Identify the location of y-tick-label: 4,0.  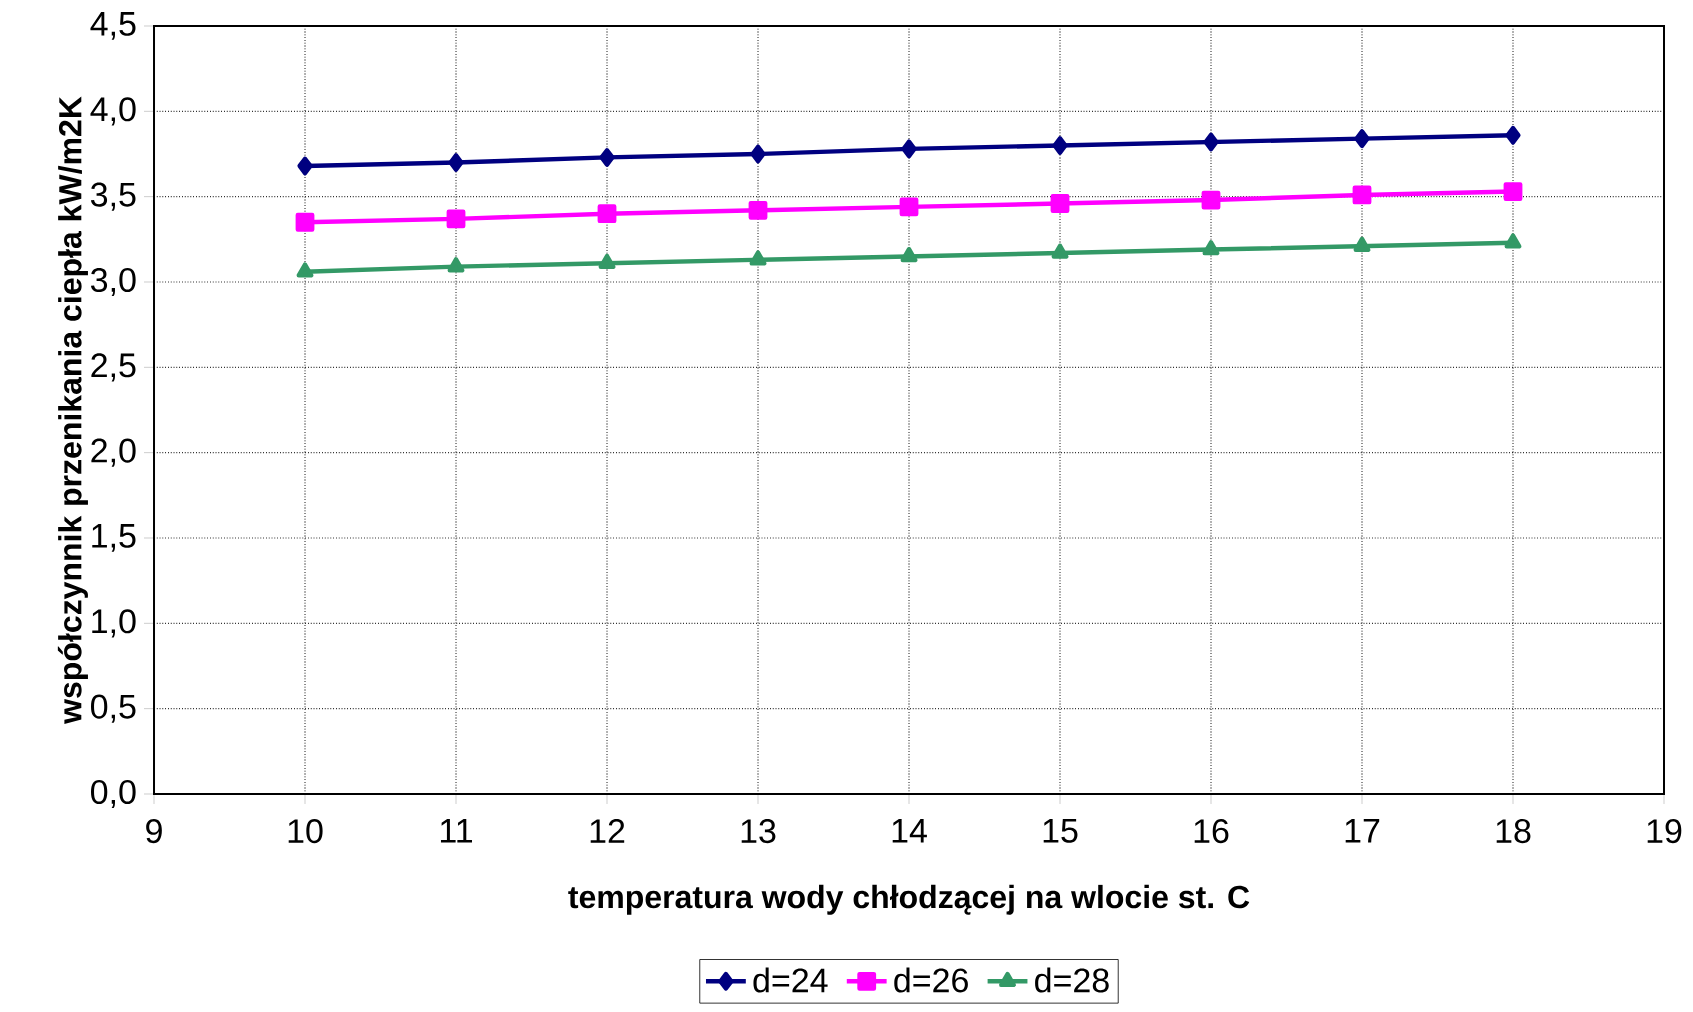
(113, 111).